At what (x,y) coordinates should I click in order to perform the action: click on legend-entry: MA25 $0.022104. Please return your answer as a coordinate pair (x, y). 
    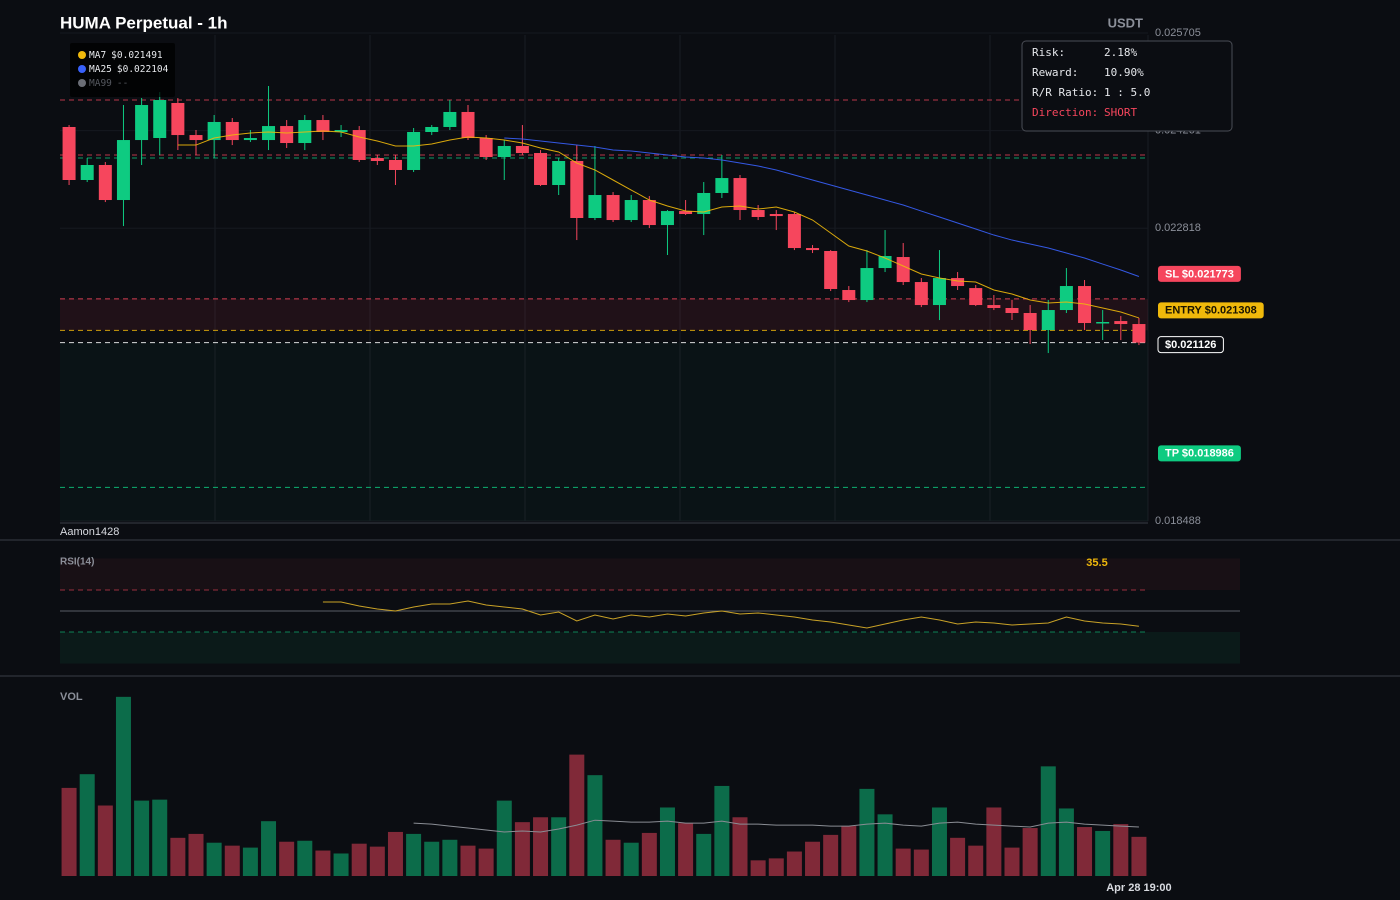
    Looking at the image, I should click on (129, 69).